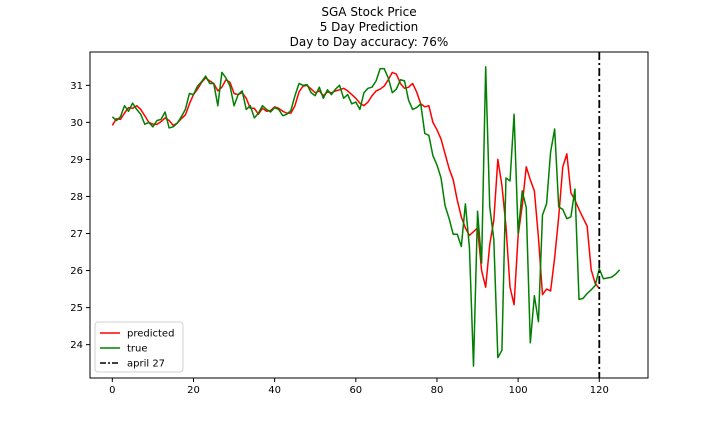 Image resolution: width=720 pixels, height=436 pixels. Describe the element at coordinates (355, 390) in the screenshot. I see `x-tick-label: 60` at that location.